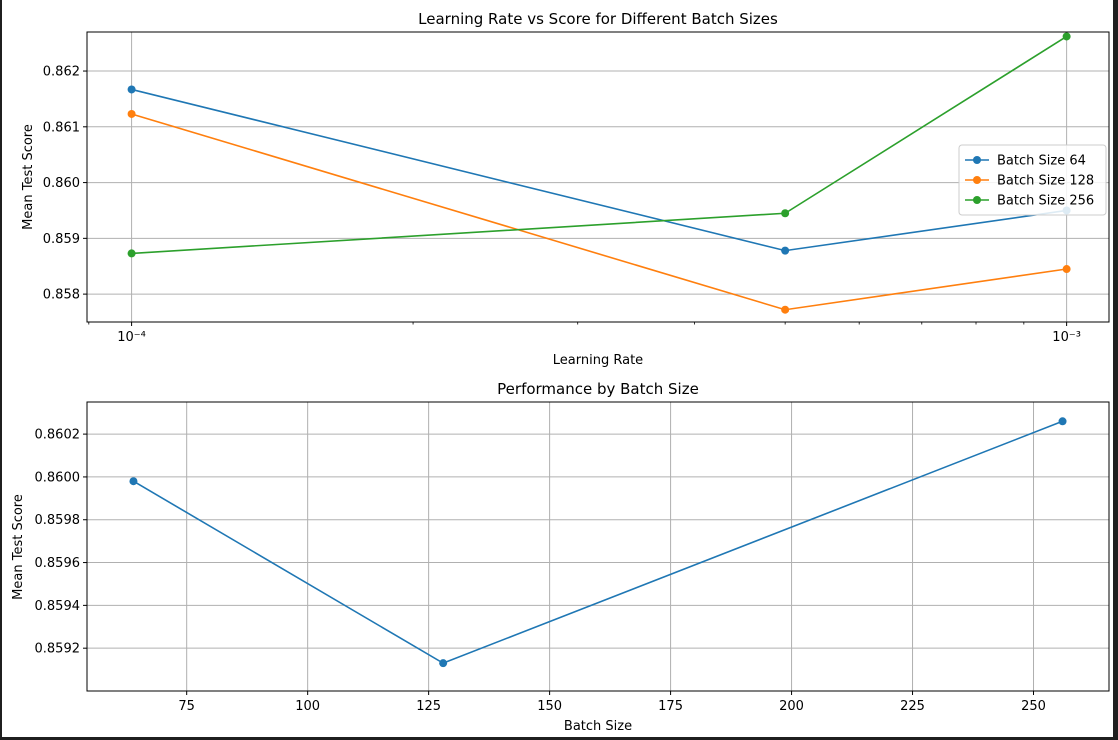 The height and width of the screenshot is (740, 1118). I want to click on frame-edge-left, so click(1, 370).